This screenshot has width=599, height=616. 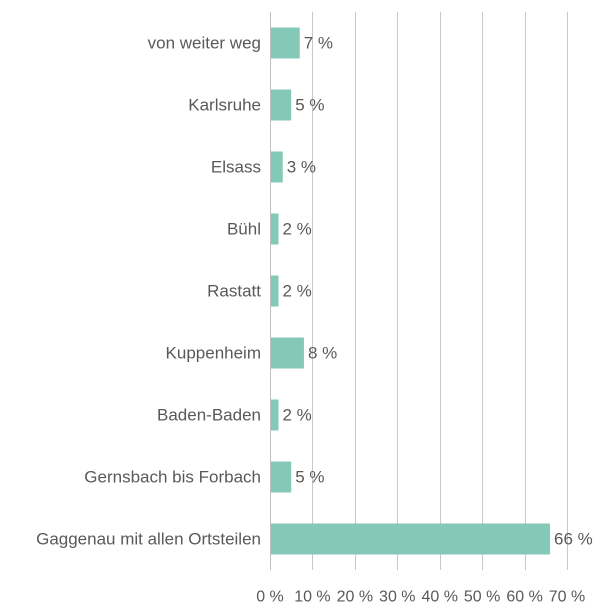 What do you see at coordinates (420, 597) in the screenshot?
I see `x-axis-tick-labels: 0 % 10 % 20 % 30 % 40 % 50 % 60 % 70 %` at bounding box center [420, 597].